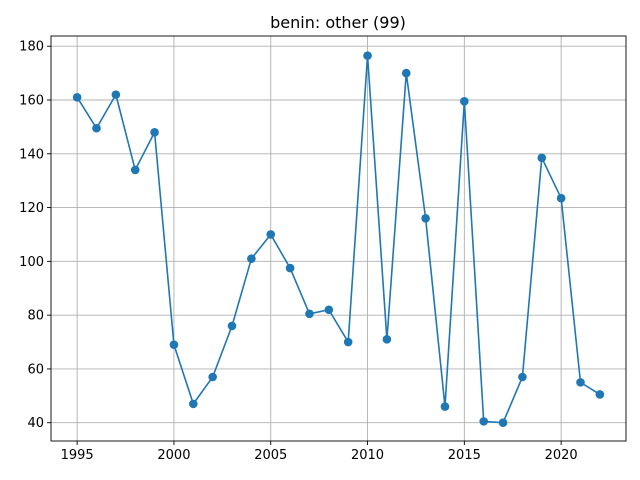 This screenshot has height=480, width=640. Describe the element at coordinates (338, 22) in the screenshot. I see `chart-title: benin: other (99)` at that location.